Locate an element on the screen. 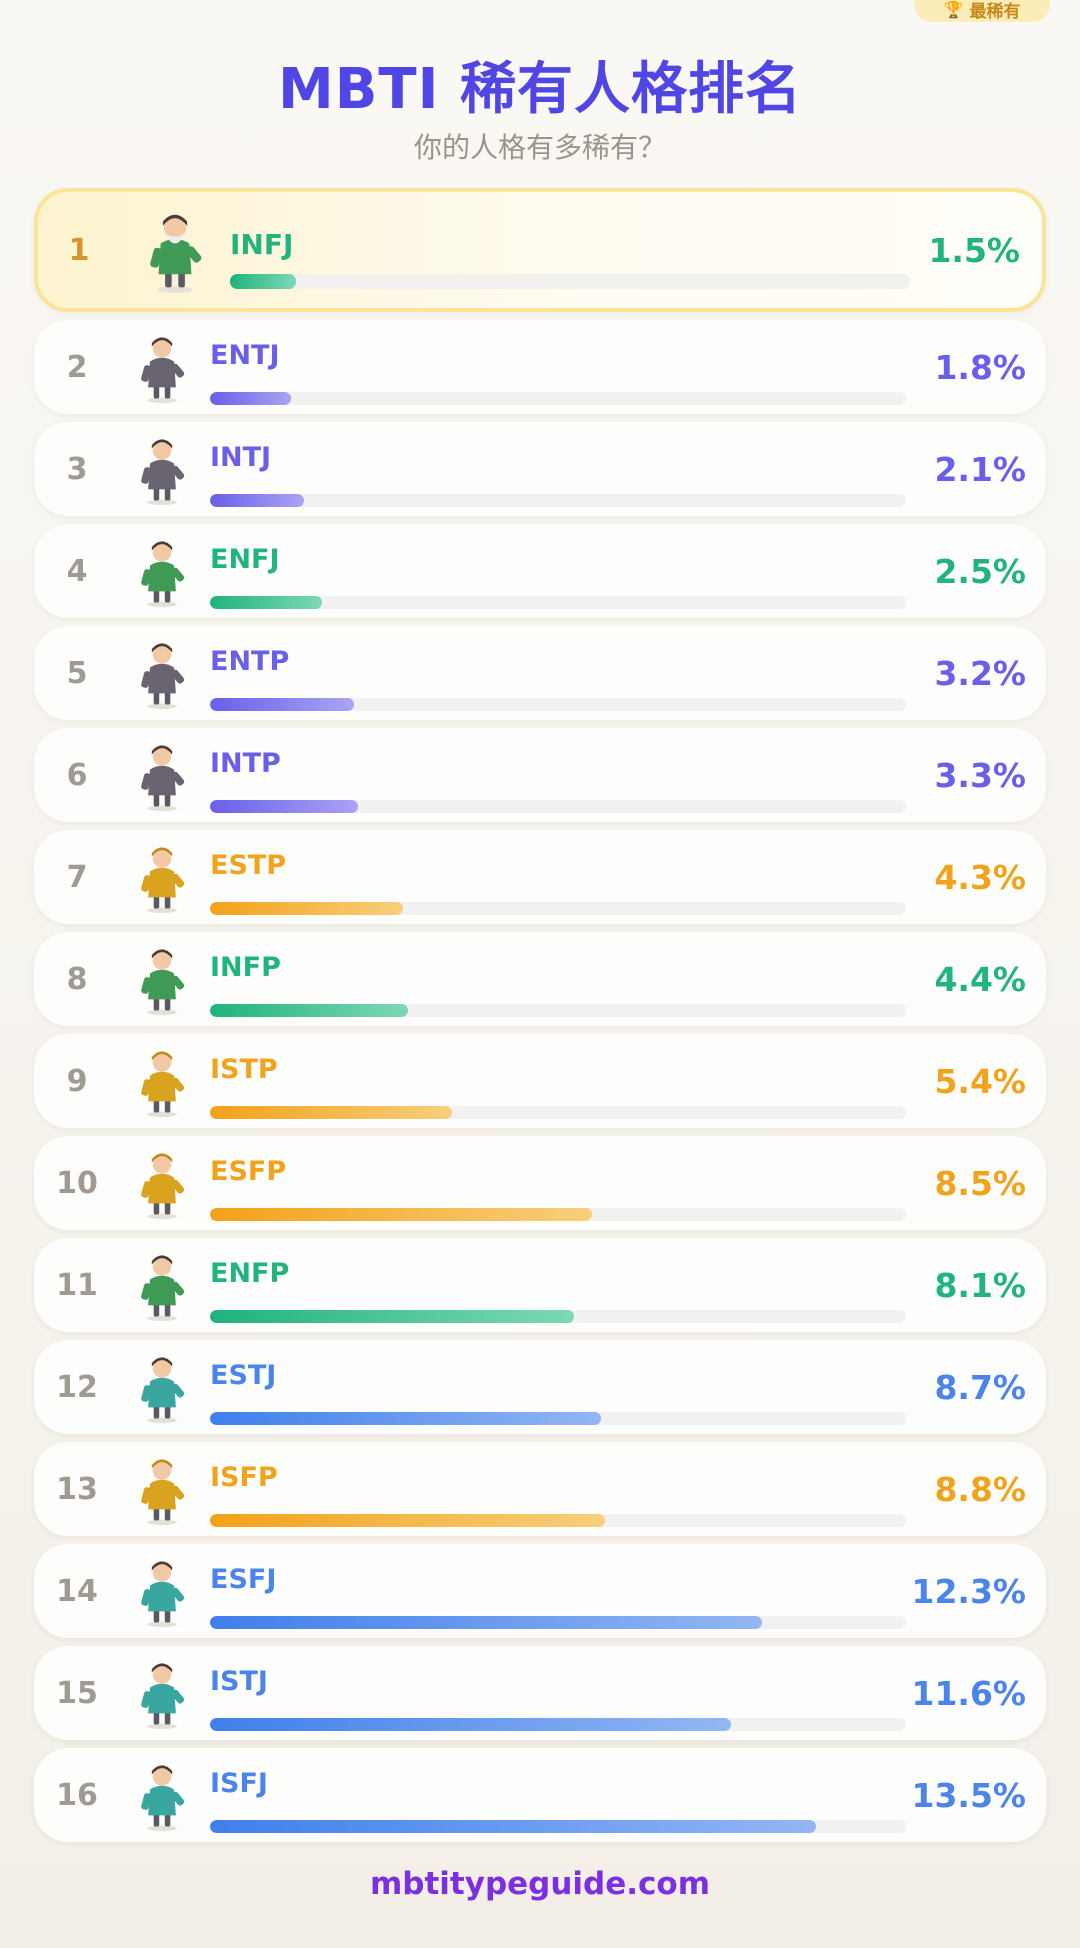  percentage-value: 8.7% is located at coordinates (980, 1387).